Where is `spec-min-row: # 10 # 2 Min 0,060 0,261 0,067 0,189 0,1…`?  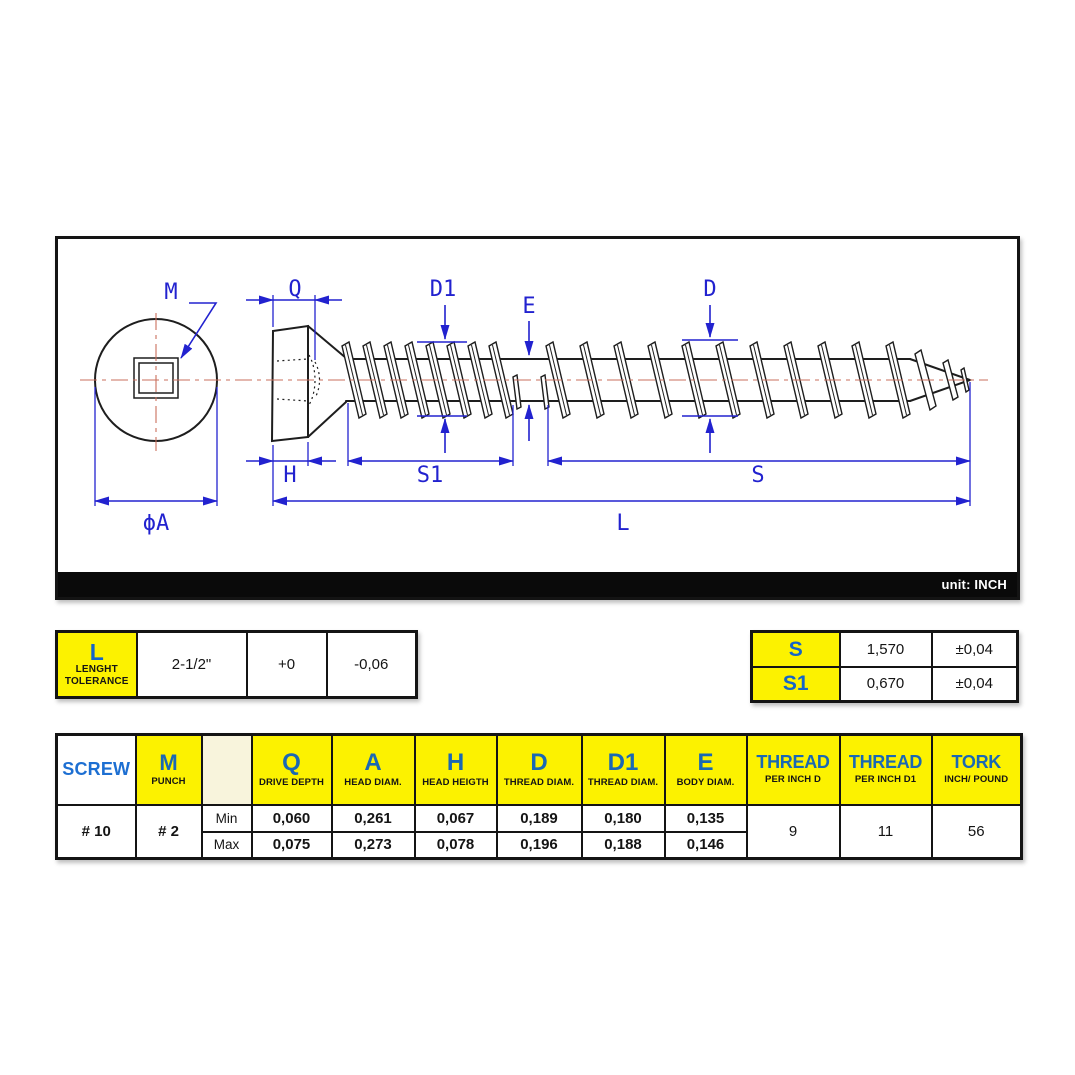
spec-min-row: # 10 # 2 Min 0,060 0,261 0,067 0,189 0,1… is located at coordinates (539, 831).